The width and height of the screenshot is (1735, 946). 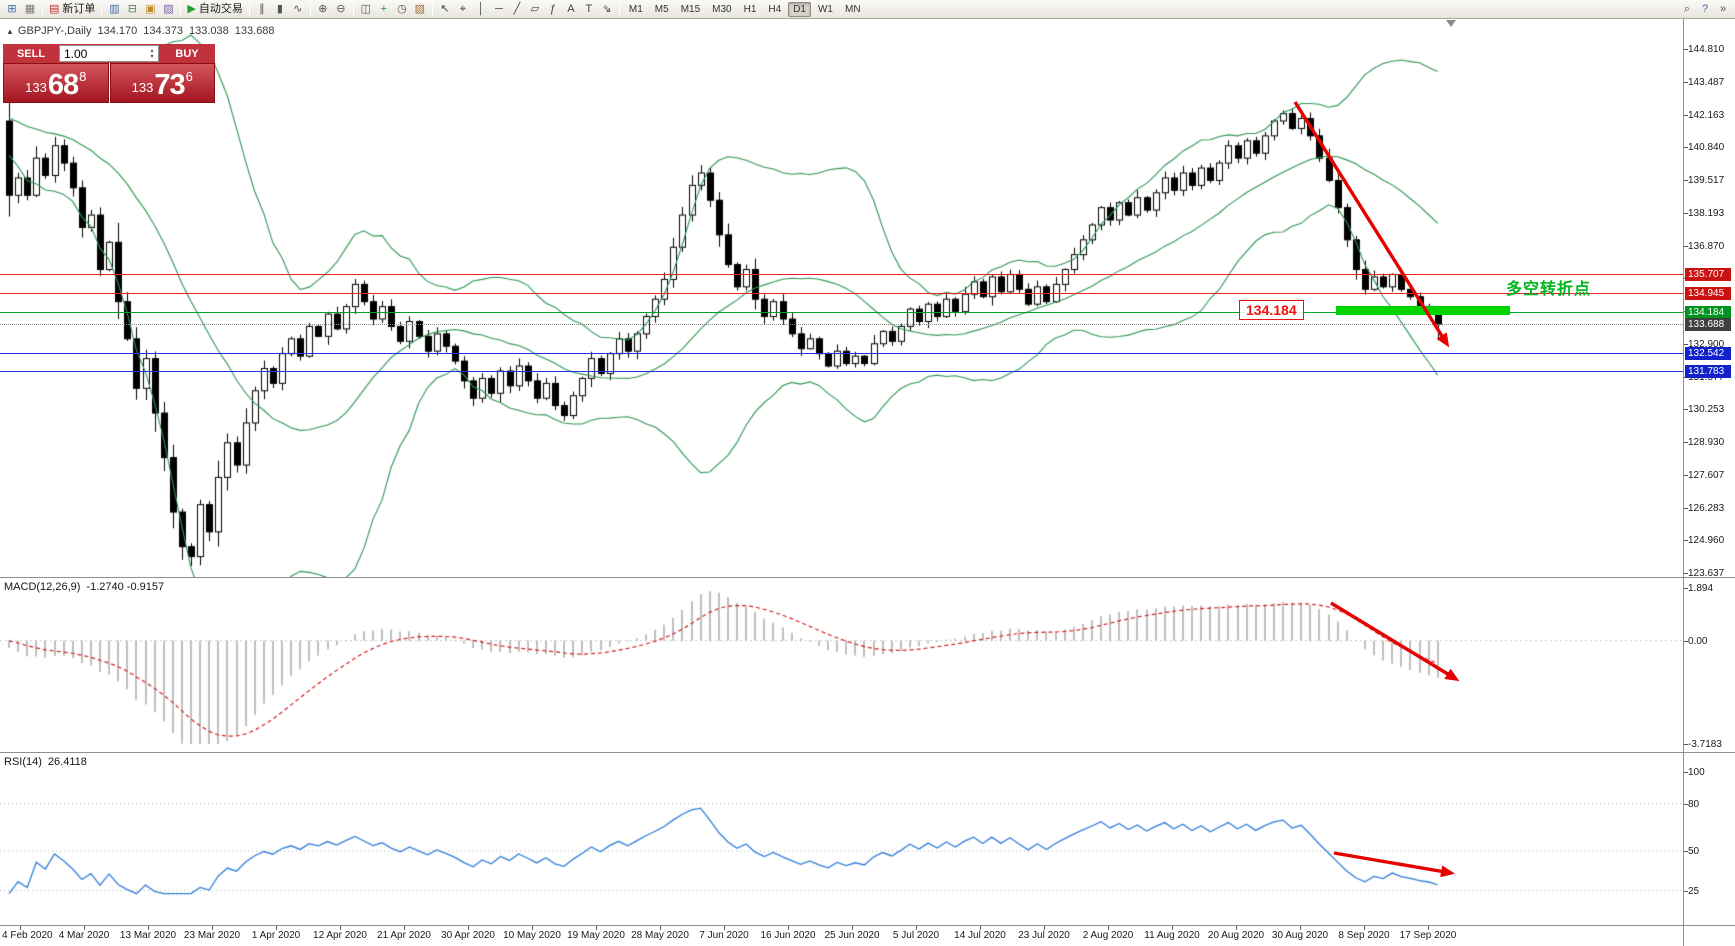 I want to click on zoom-in-button: ⊕, so click(x=323, y=9).